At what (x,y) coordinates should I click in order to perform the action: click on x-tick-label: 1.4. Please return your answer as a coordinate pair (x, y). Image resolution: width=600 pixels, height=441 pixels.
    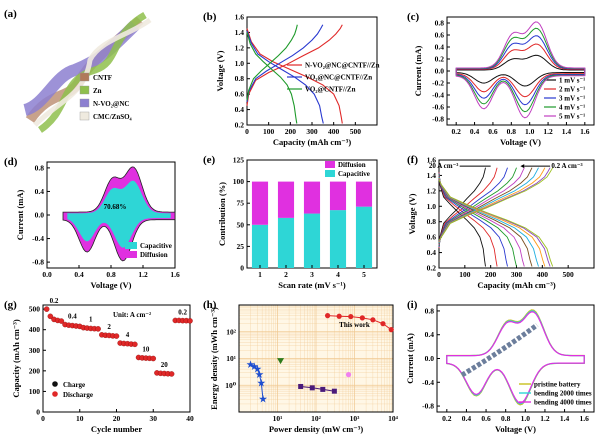
    Looking at the image, I should click on (565, 418).